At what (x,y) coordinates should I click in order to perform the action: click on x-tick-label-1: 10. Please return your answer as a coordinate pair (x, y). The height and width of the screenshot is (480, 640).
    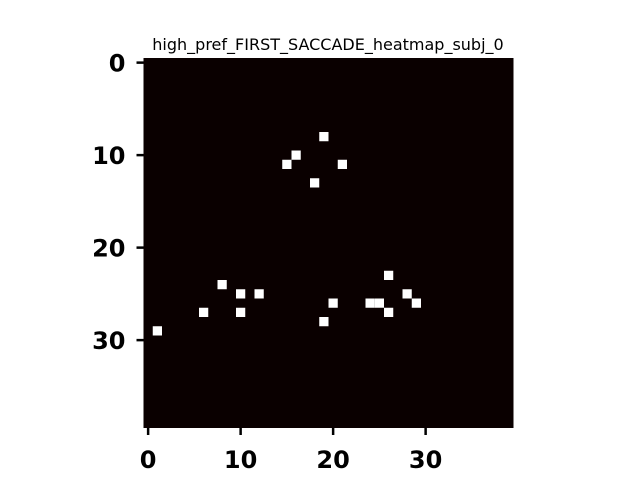
    Looking at the image, I should click on (240, 460).